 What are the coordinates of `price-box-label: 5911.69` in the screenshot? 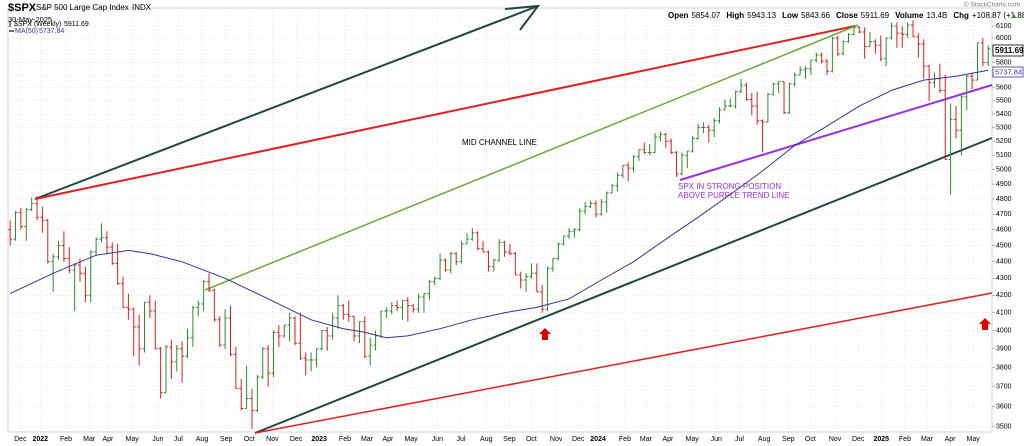 It's located at (1009, 50).